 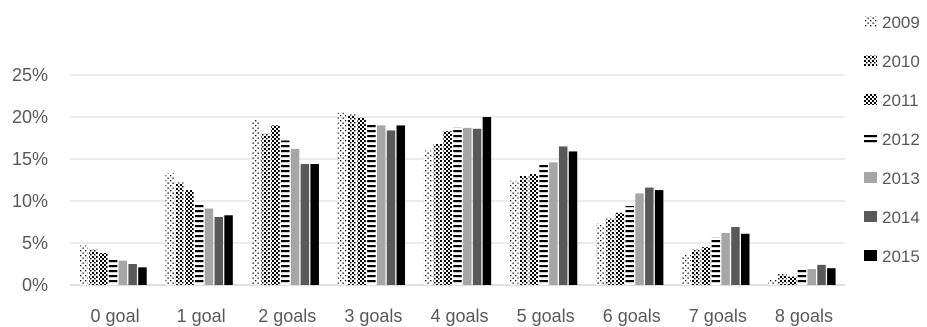 I want to click on legend-swatch-2009, so click(x=870, y=21).